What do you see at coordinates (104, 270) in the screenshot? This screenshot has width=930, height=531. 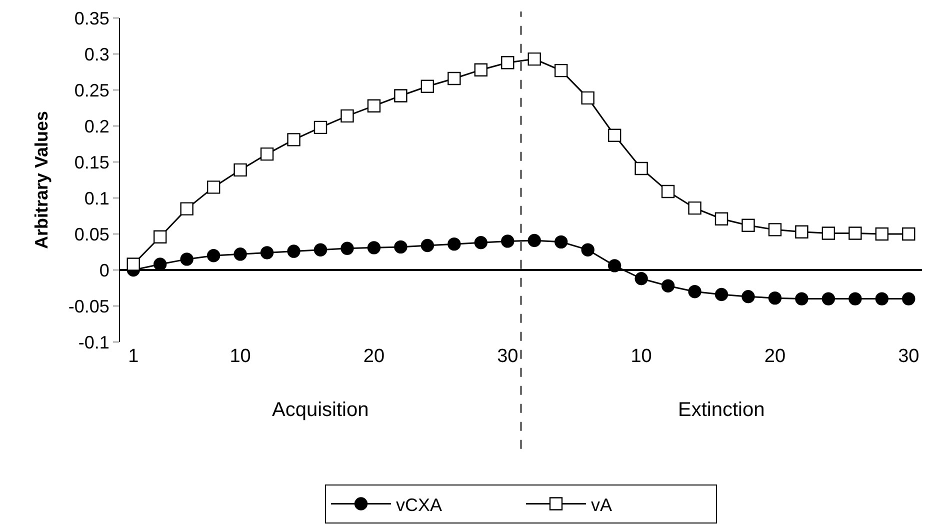 I see `y-tick-label: 0` at bounding box center [104, 270].